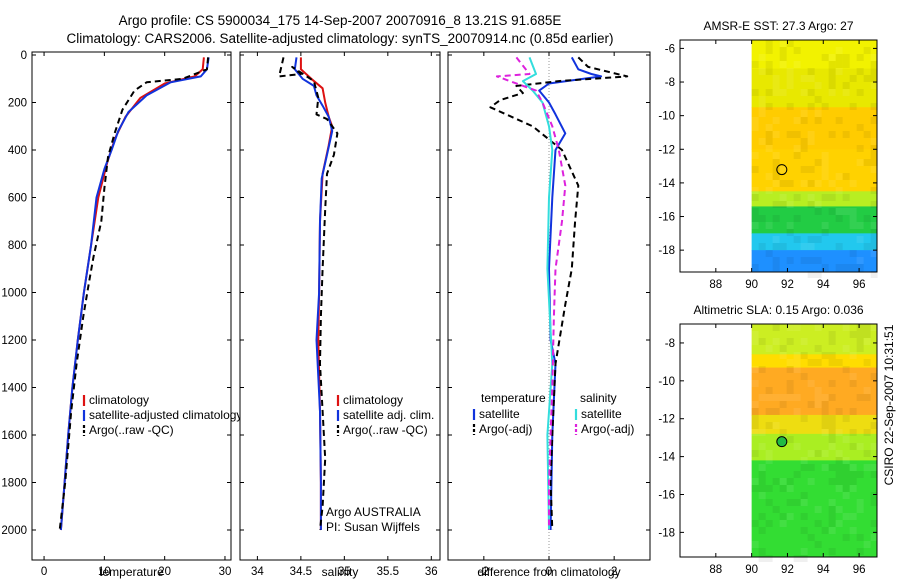  Describe the element at coordinates (778, 156) in the screenshot. I see `map-axes-box` at that location.